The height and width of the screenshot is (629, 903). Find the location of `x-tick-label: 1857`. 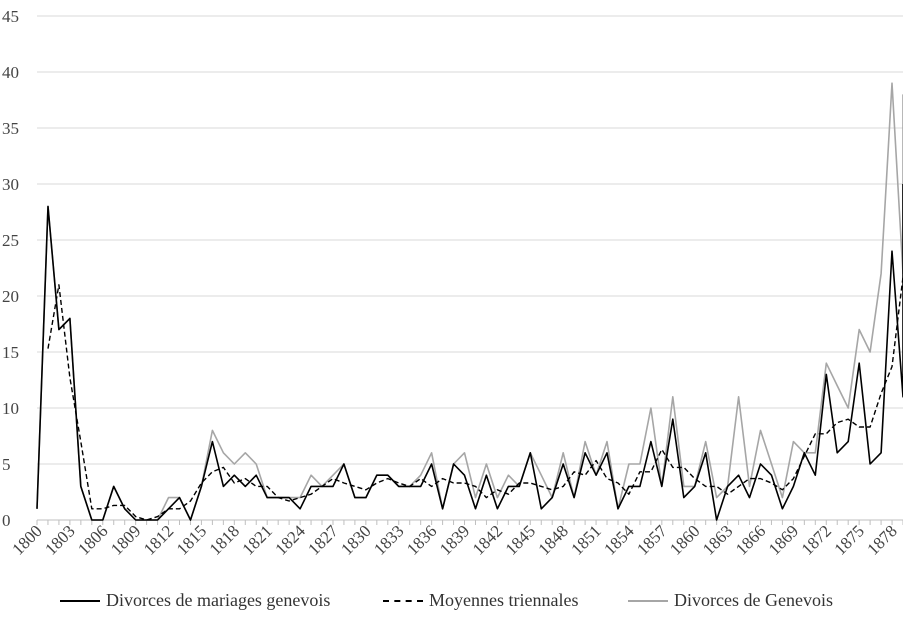

x-tick-label: 1857 is located at coordinates (652, 540).